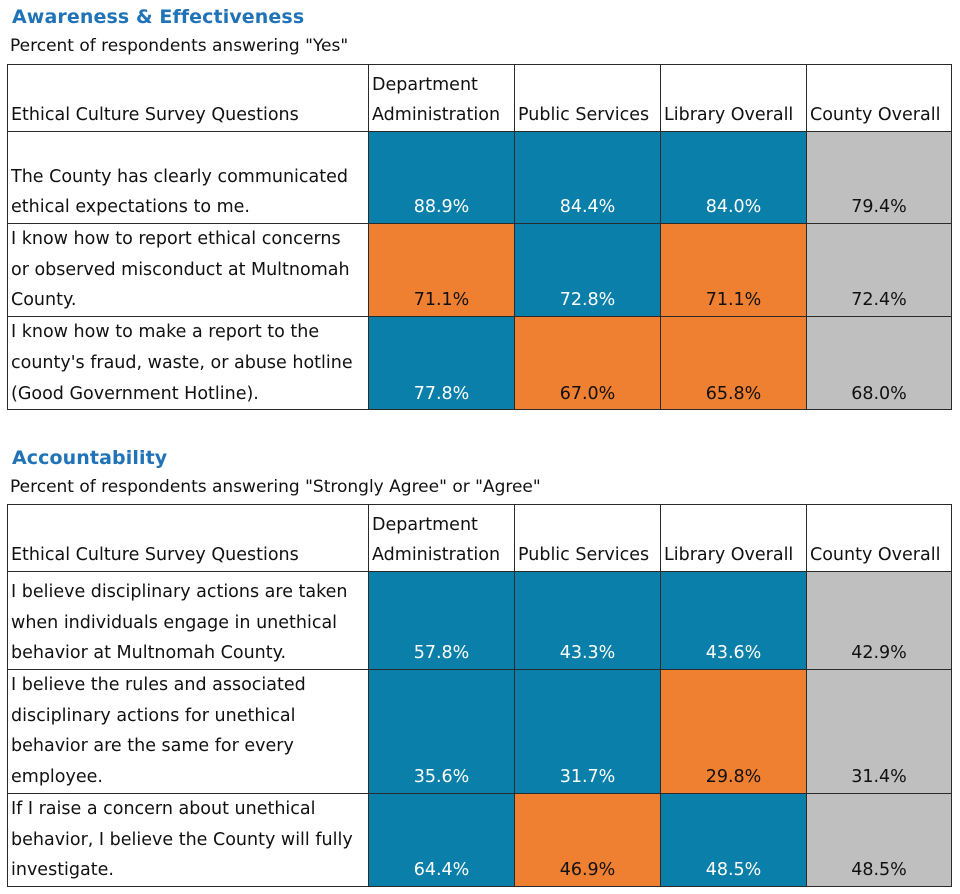  What do you see at coordinates (441, 731) in the screenshot?
I see `value-cell: 35.6%` at bounding box center [441, 731].